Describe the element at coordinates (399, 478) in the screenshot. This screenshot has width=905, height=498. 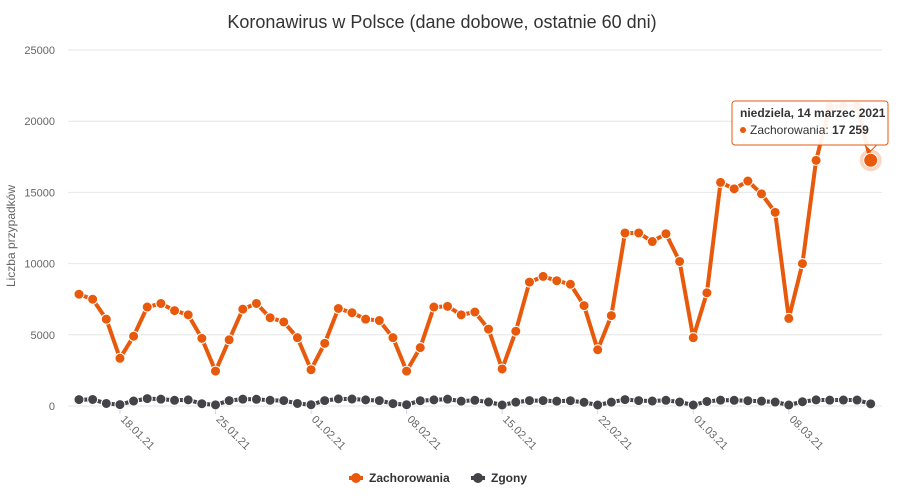
I see `legend-item-zachorowania: Zachorowania` at that location.